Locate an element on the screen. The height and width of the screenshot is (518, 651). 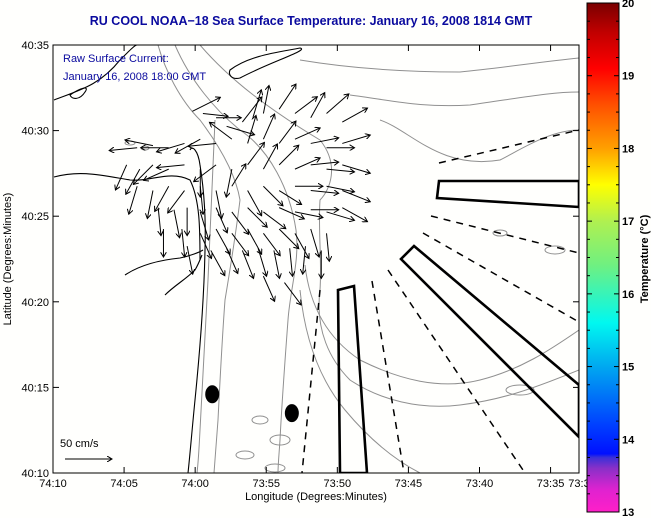
x-tick-label: 73:50 is located at coordinates (338, 484).